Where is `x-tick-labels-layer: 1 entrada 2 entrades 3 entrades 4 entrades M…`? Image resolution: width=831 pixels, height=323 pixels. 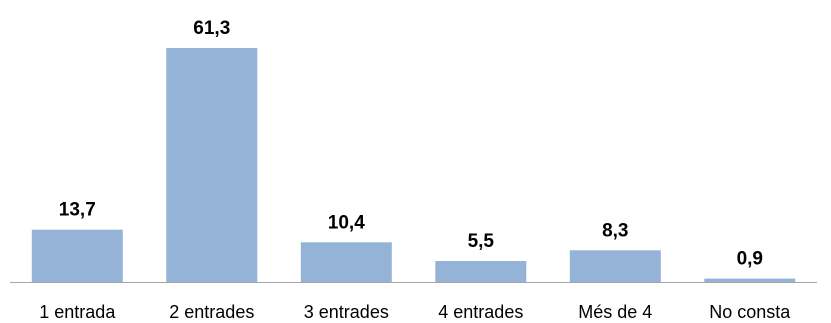 x-tick-labels-layer: 1 entrada 2 entrades 3 entrades 4 entrades M… is located at coordinates (415, 312).